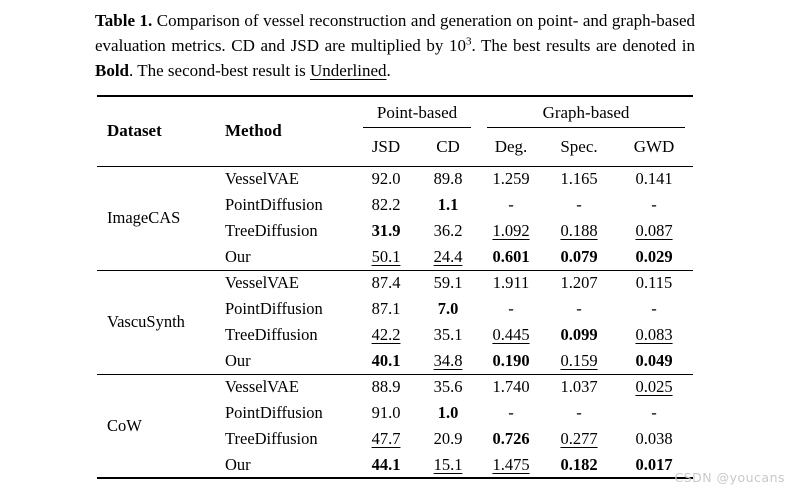 This screenshot has height=495, width=788. Describe the element at coordinates (511, 256) in the screenshot. I see `value-cell: 0.601` at that location.